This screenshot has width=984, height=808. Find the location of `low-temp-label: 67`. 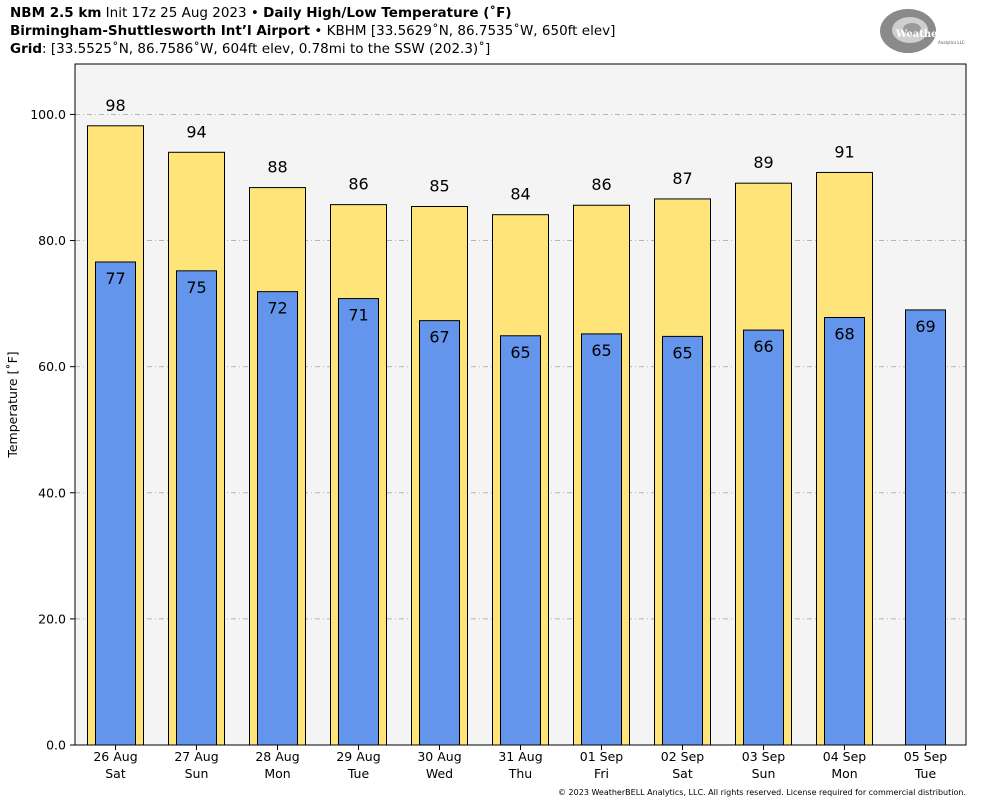

low-temp-label: 67 is located at coordinates (439, 337).